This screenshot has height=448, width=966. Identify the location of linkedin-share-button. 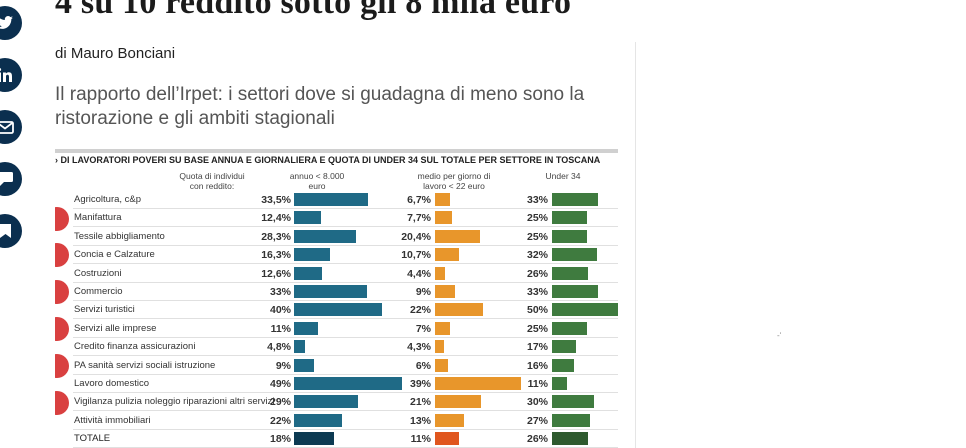
(11, 75).